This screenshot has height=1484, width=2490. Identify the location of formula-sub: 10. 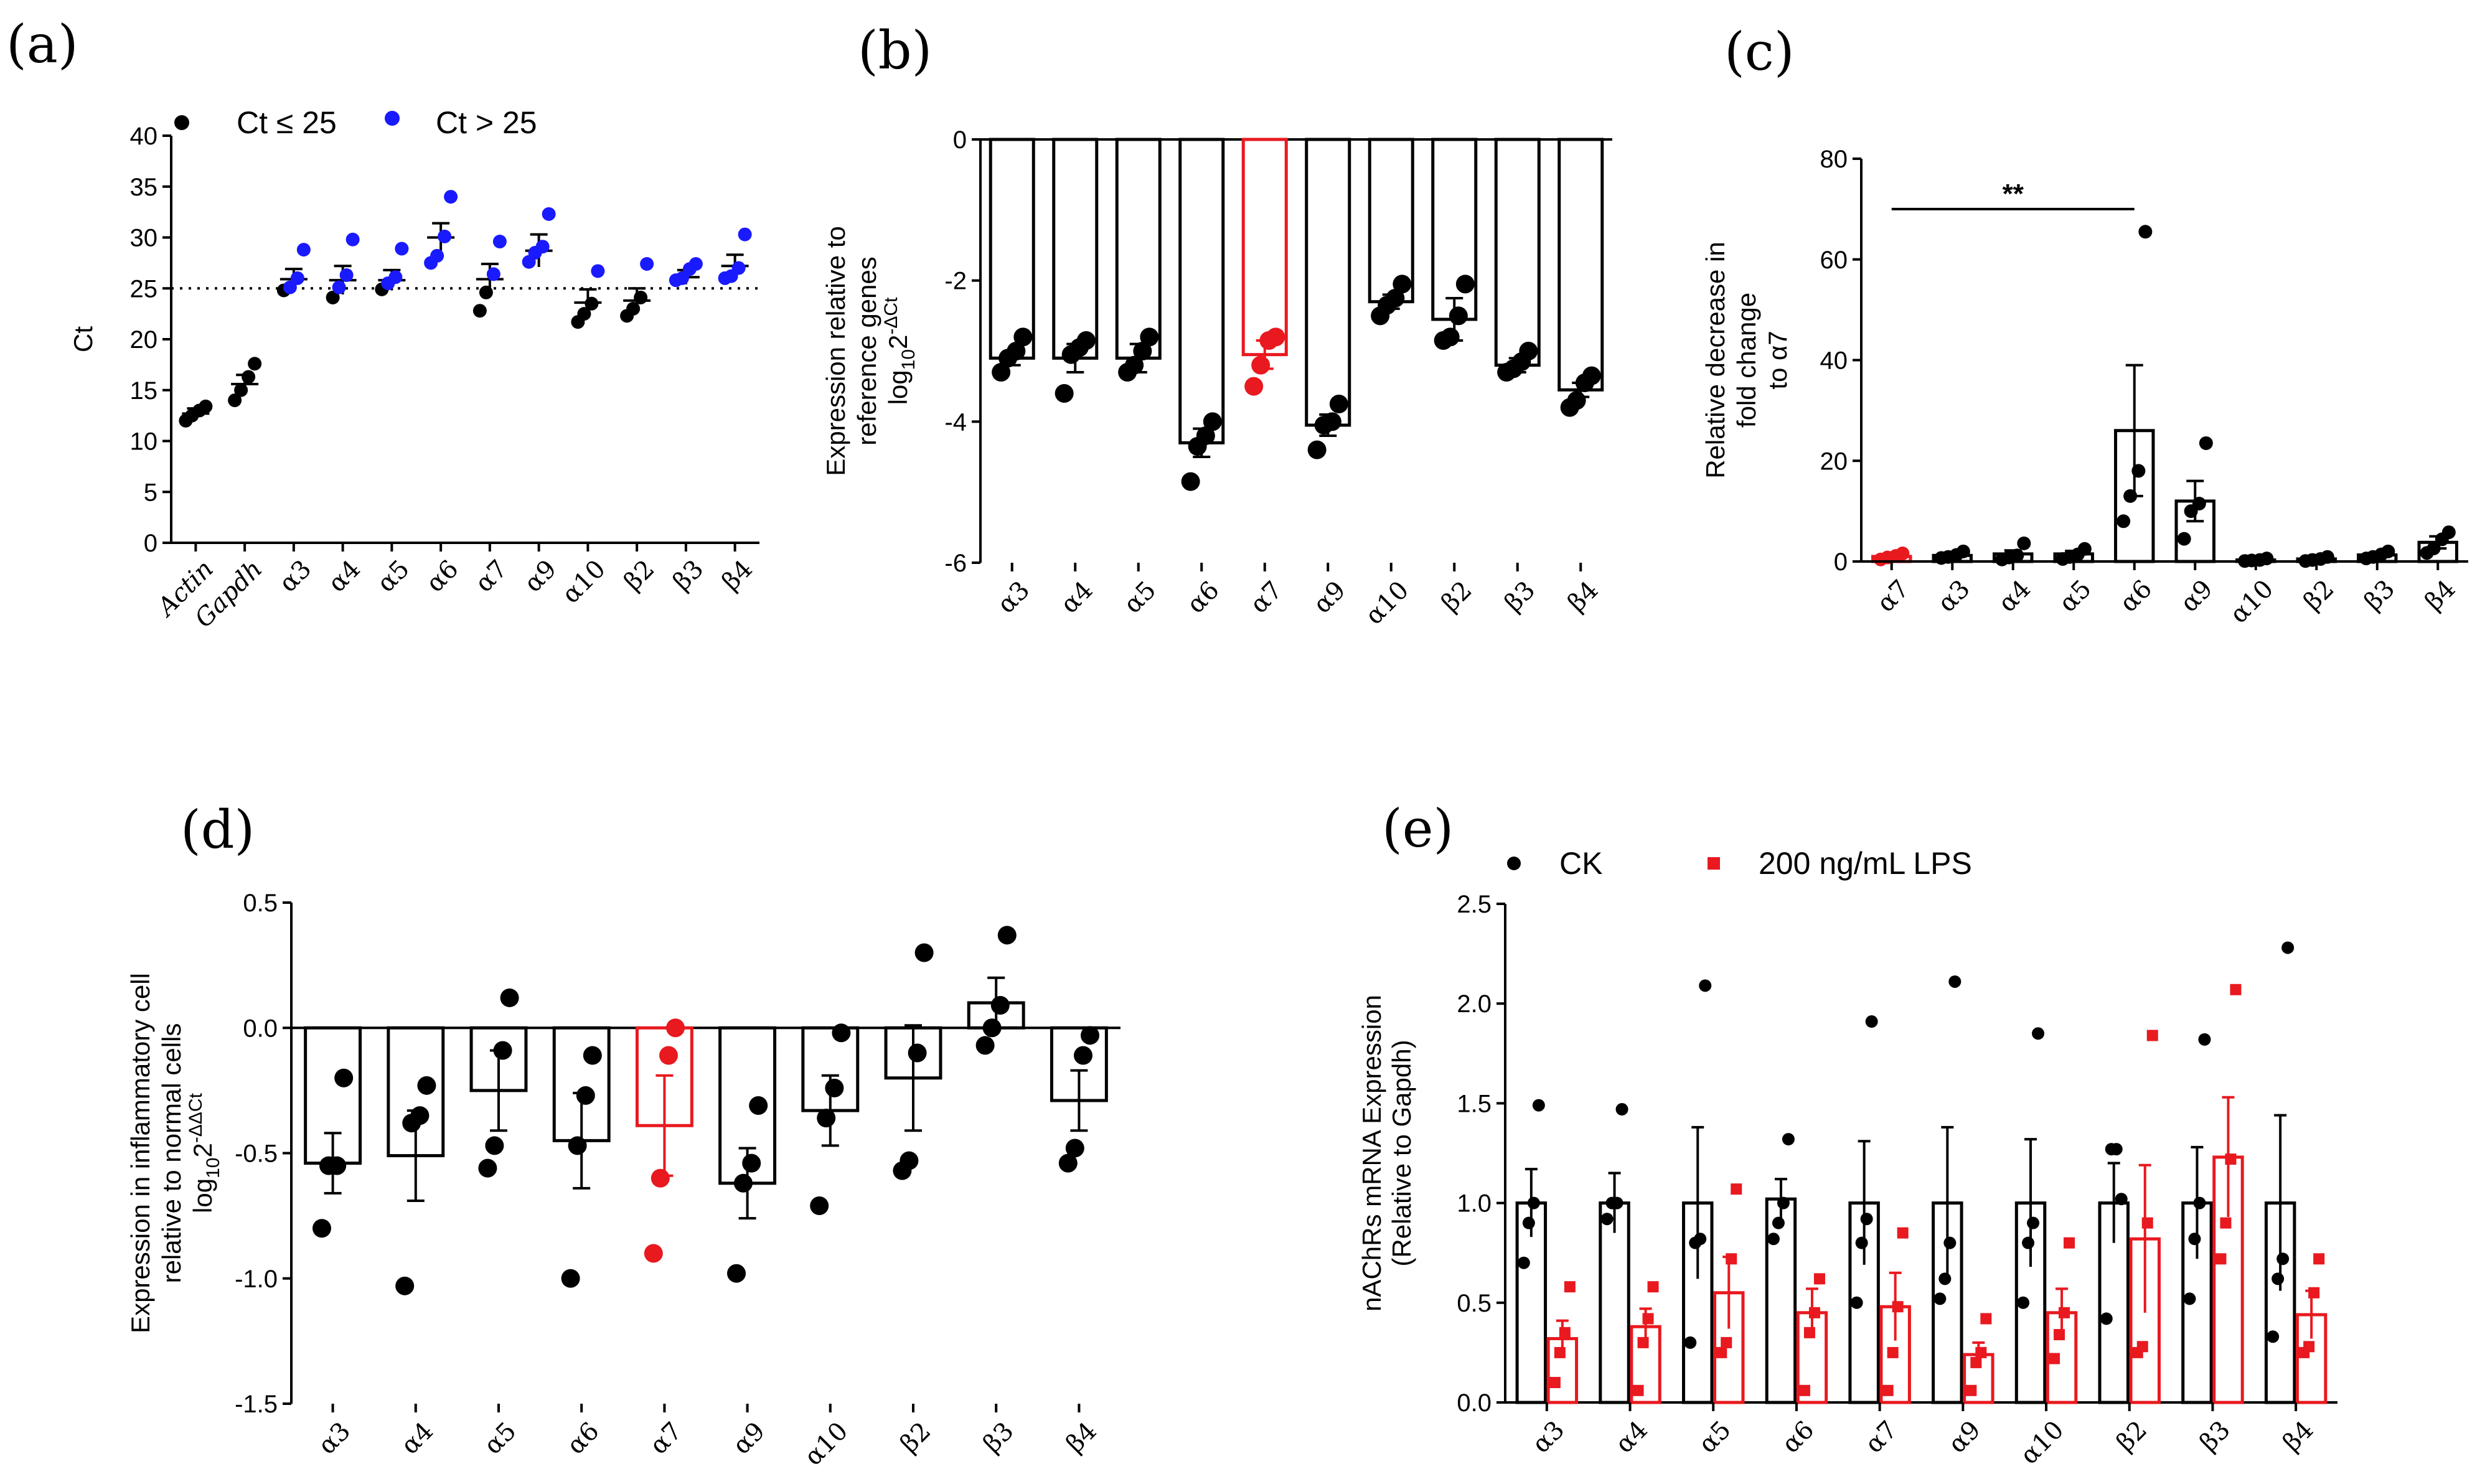
(213, 1168).